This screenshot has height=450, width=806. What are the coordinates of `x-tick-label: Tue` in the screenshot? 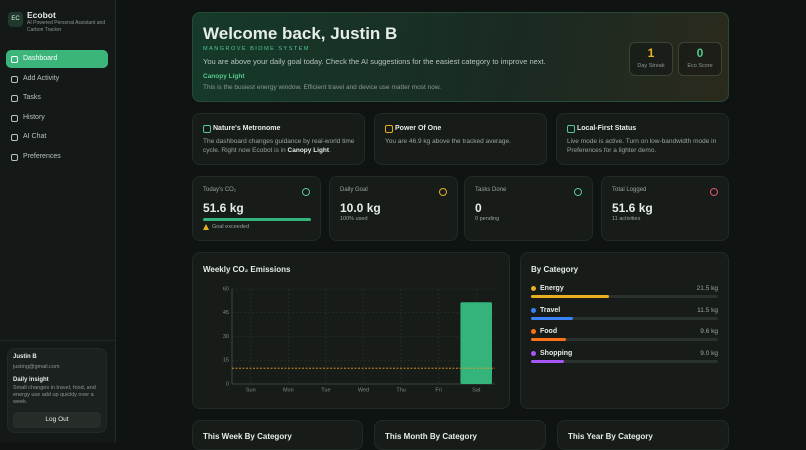 It's located at (325, 390).